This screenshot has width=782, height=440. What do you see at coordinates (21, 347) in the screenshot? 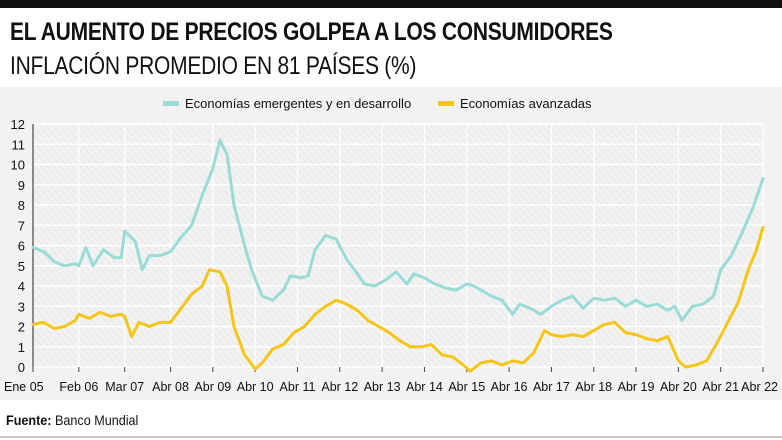
I see `y-tick-label: 1` at bounding box center [21, 347].